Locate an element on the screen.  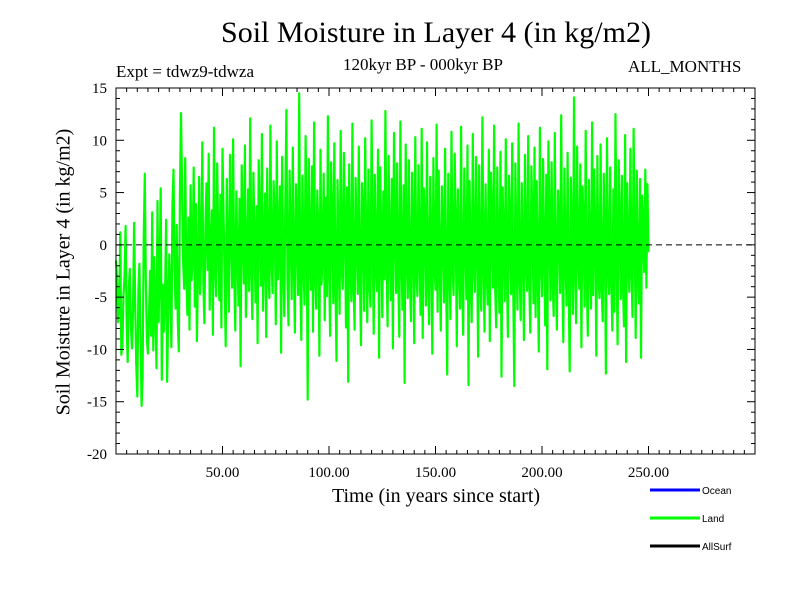
chart-title: Soil Moisture in Layer 4 (in kg/m2) is located at coordinates (436, 32).